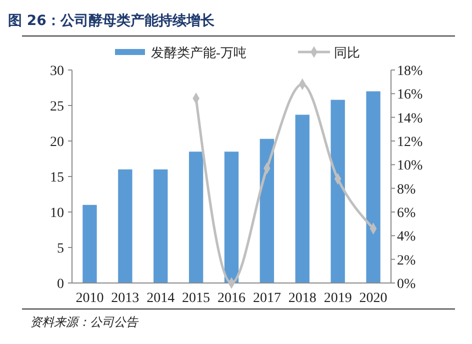 The width and height of the screenshot is (472, 344). Describe the element at coordinates (60, 249) in the screenshot. I see `y-tick-label: 5` at that location.